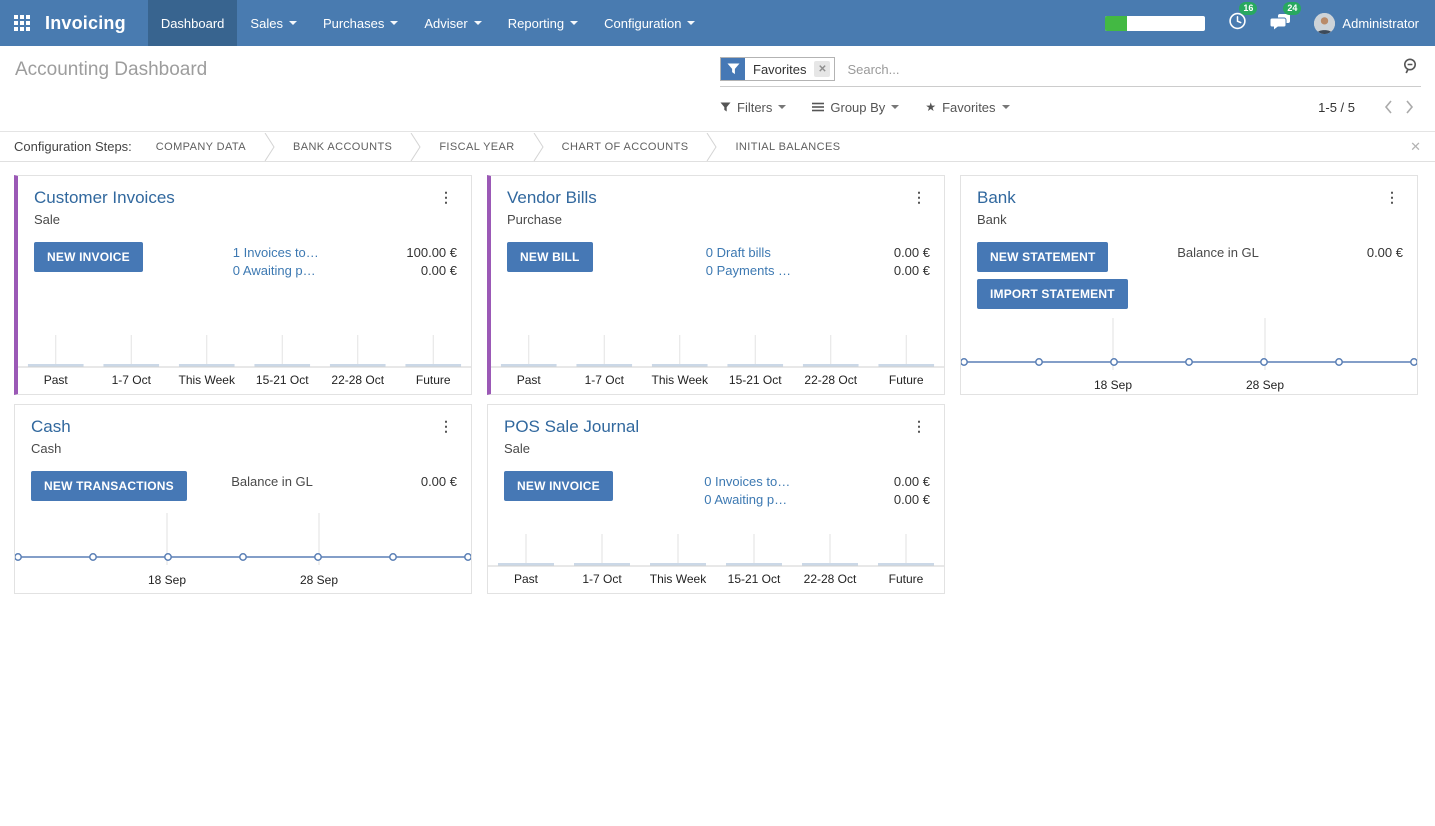  I want to click on journal-label: Balance in GL, so click(1218, 252).